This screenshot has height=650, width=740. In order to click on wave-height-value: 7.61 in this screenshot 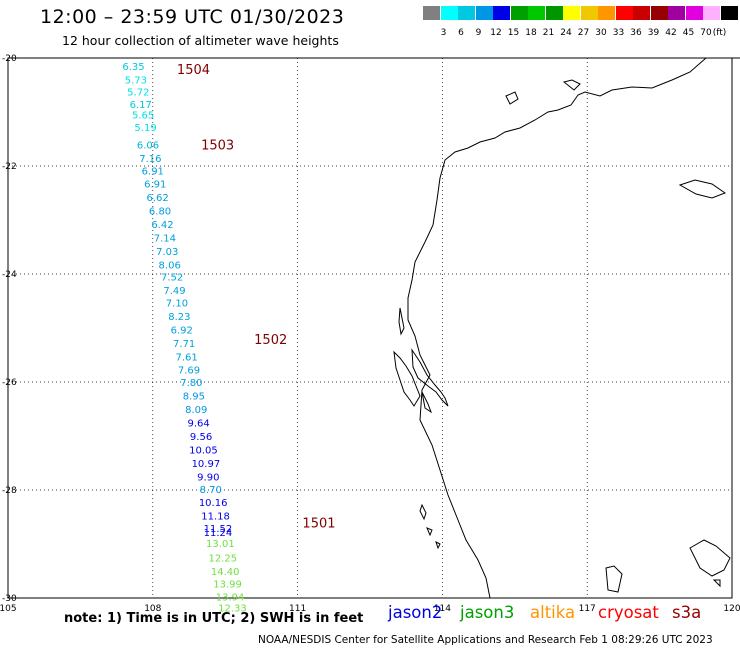, I will do `click(186, 358)`.